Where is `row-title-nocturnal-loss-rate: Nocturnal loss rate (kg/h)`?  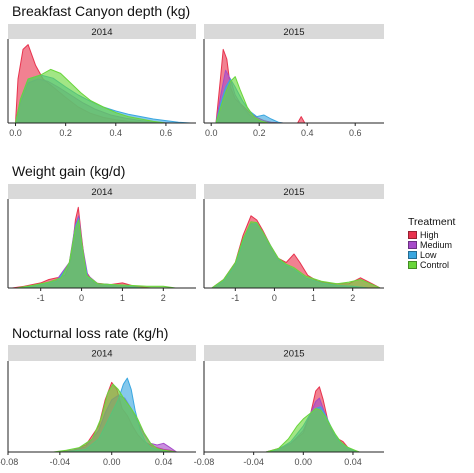
row-title-nocturnal-loss-rate: Nocturnal loss rate (kg/h) is located at coordinates (90, 333).